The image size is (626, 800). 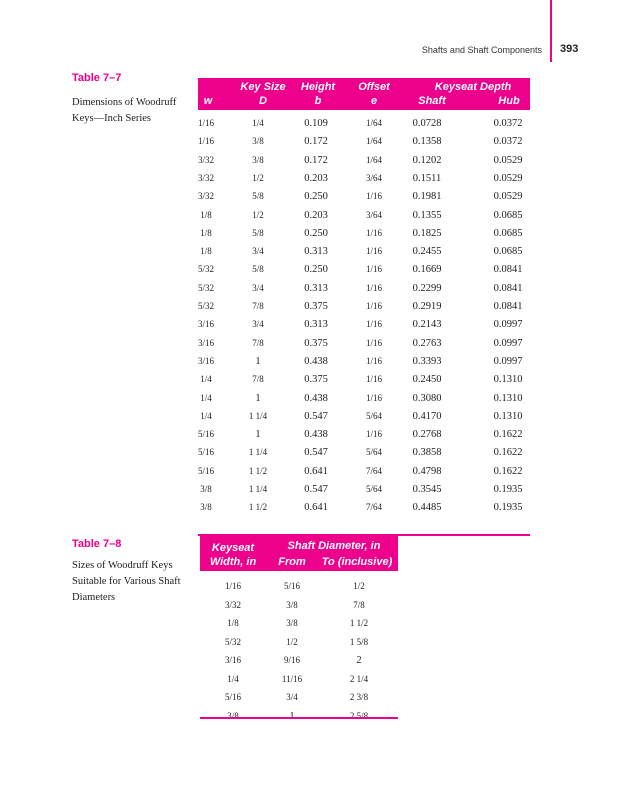 What do you see at coordinates (206, 507) in the screenshot?
I see `table-cell-w: 3/8` at bounding box center [206, 507].